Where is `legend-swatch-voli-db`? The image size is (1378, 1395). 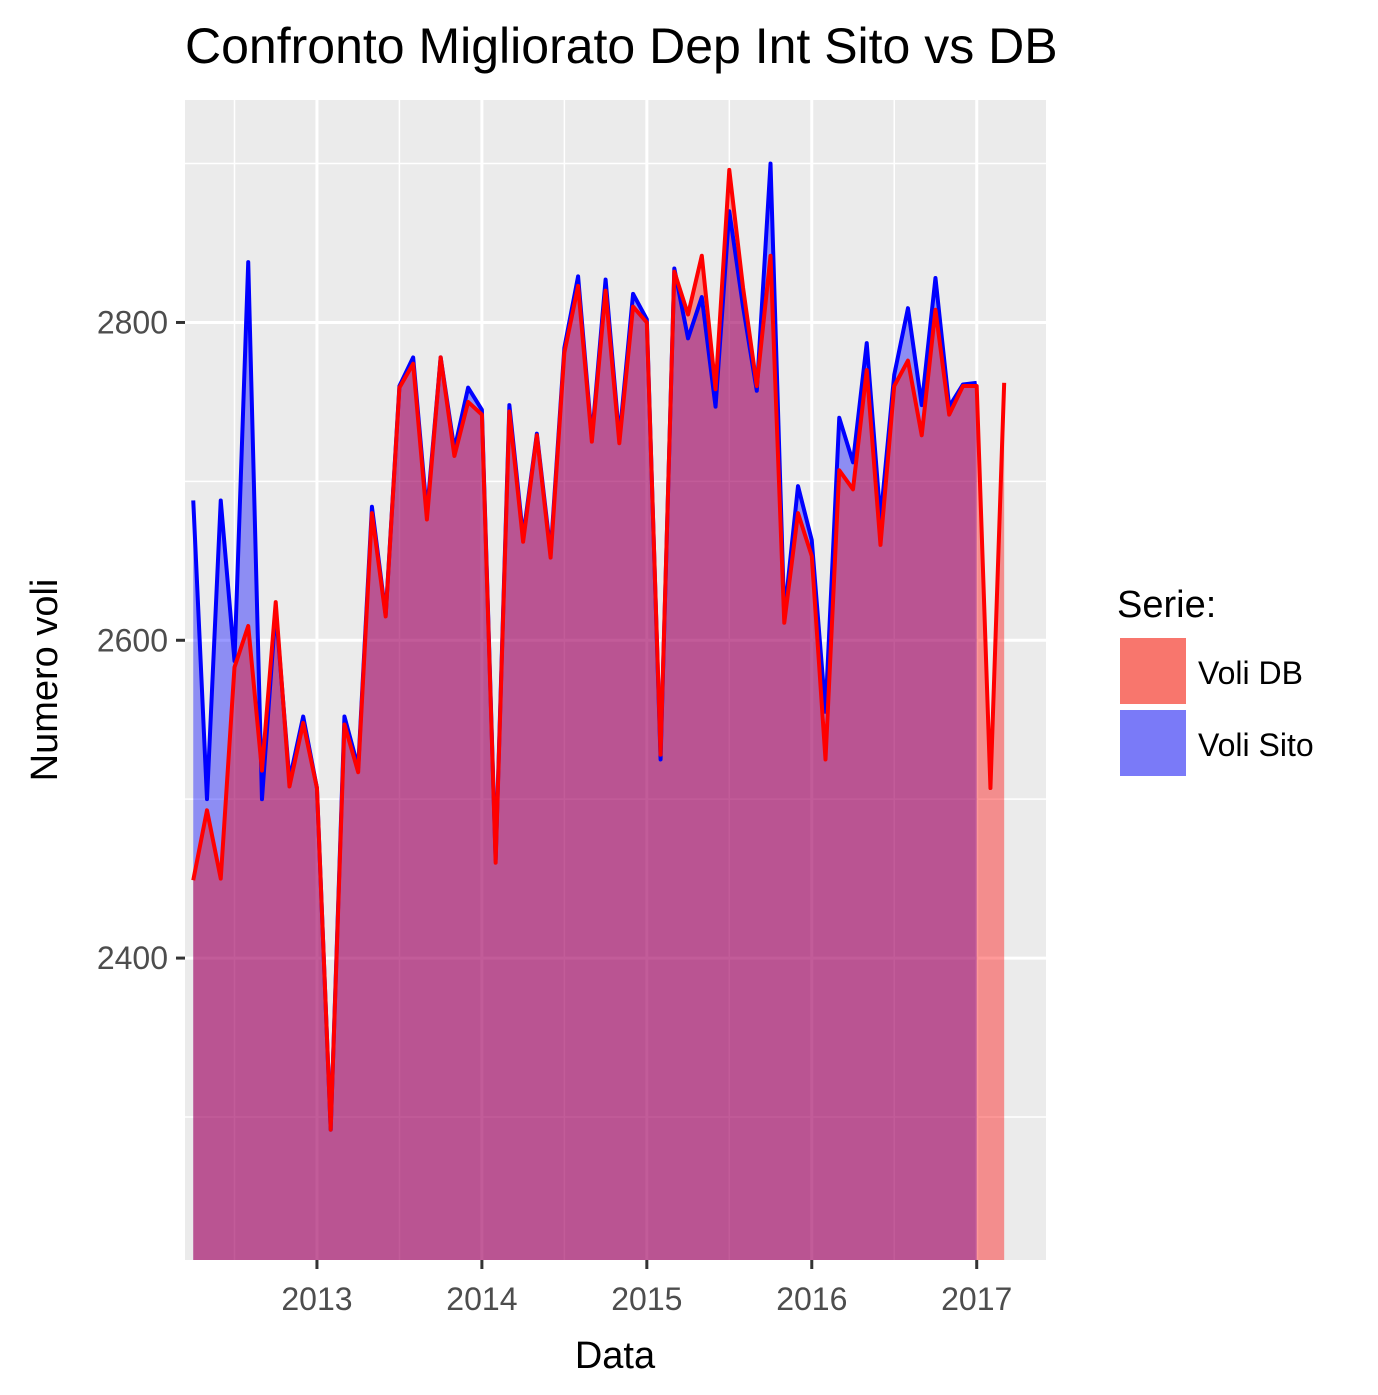
legend-swatch-voli-db is located at coordinates (1153, 671).